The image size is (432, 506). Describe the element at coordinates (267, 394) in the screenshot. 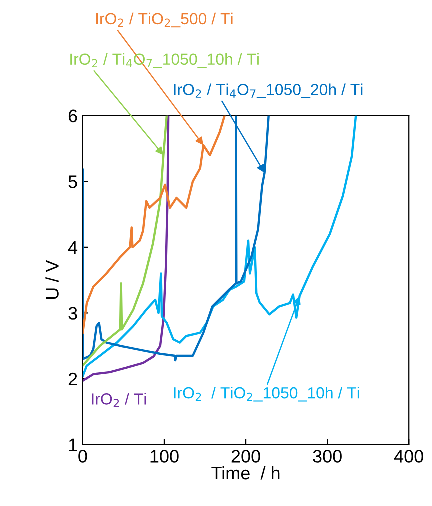

I see `text: IrO$_{2}$ / TiO$_{2}$_1050_10h / Ti` at that location.